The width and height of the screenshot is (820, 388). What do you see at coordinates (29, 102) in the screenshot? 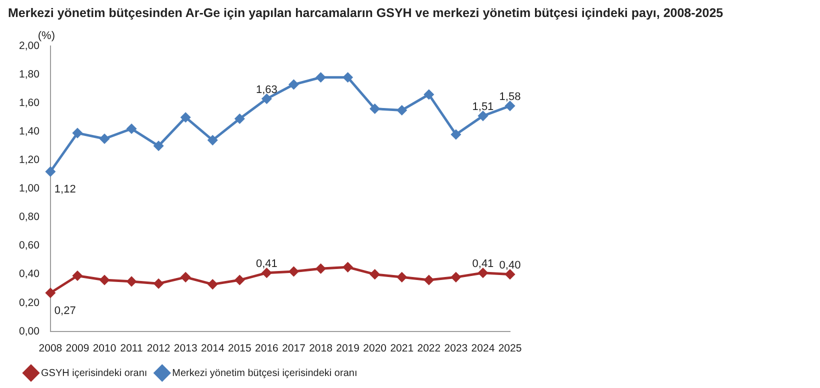
I see `y-tick-label: 1,60` at bounding box center [29, 102].